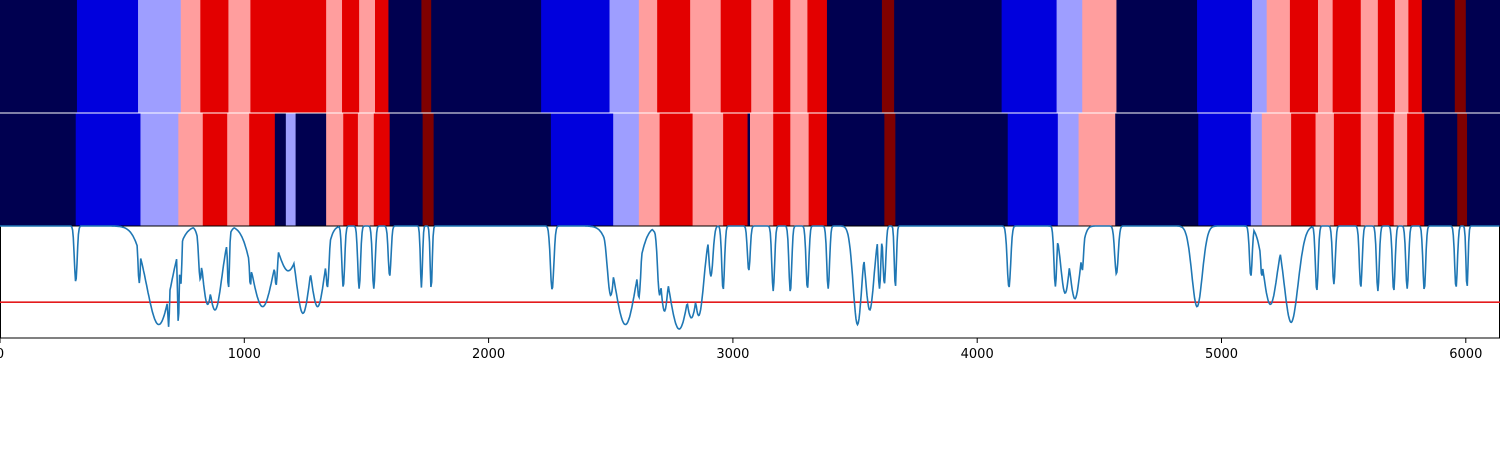 The width and height of the screenshot is (1500, 450). Describe the element at coordinates (1465, 354) in the screenshot. I see `x-tick-label: 6000` at that location.